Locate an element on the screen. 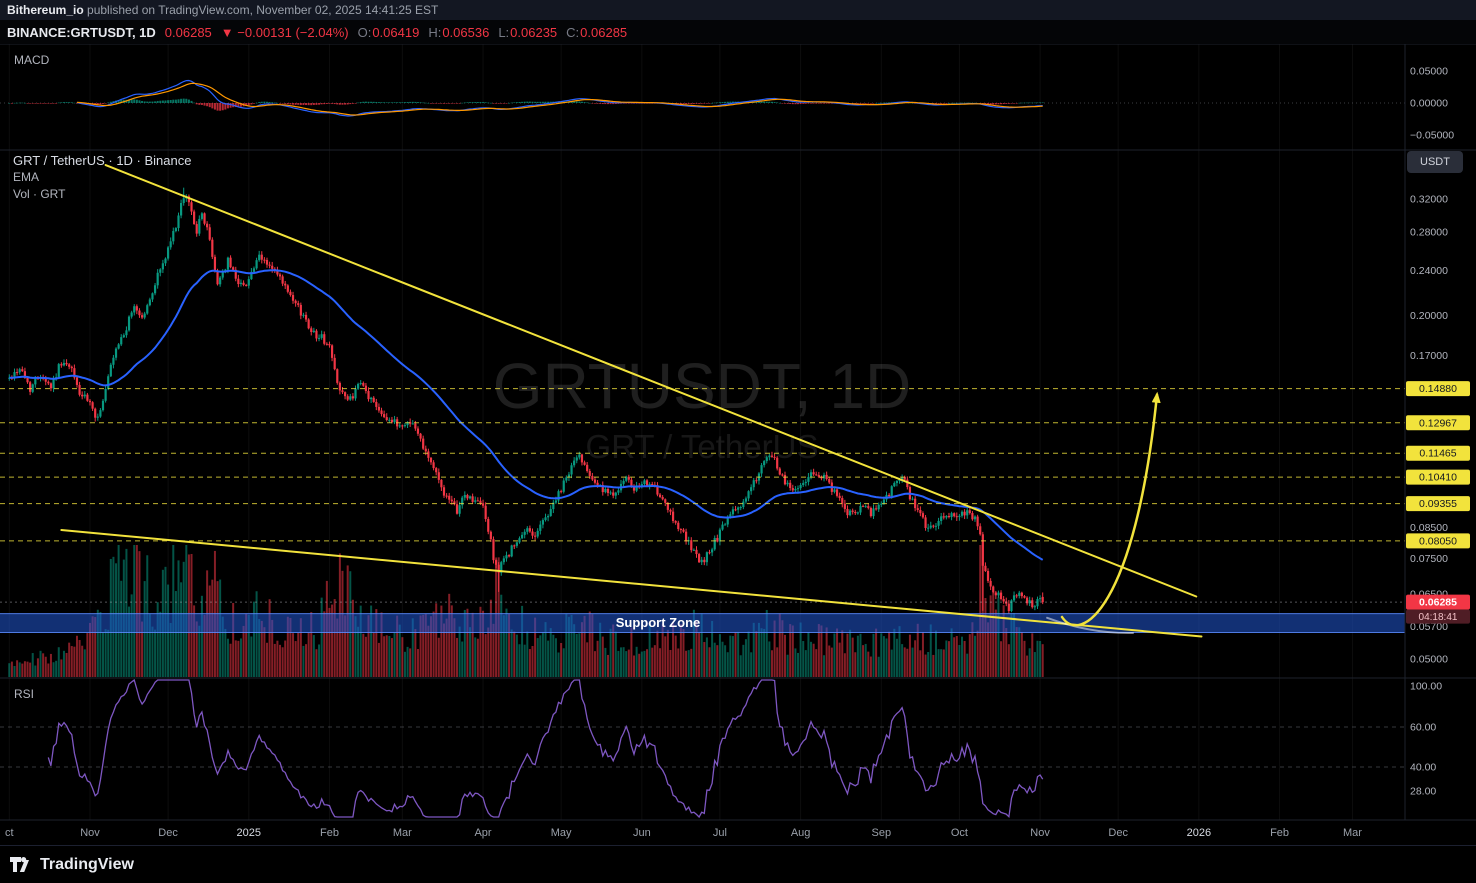  macd-axis-label: 0.05000 is located at coordinates (1429, 72).